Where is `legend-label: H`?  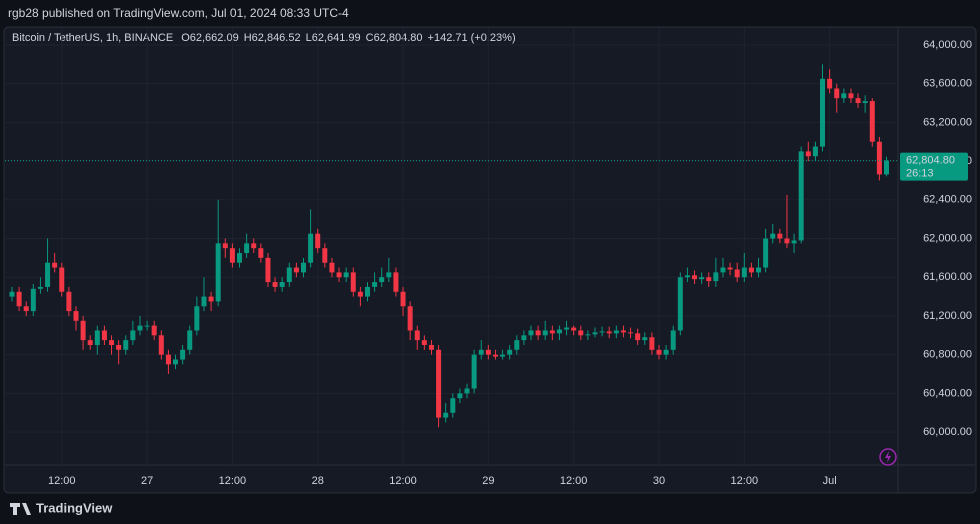 legend-label: H is located at coordinates (248, 38).